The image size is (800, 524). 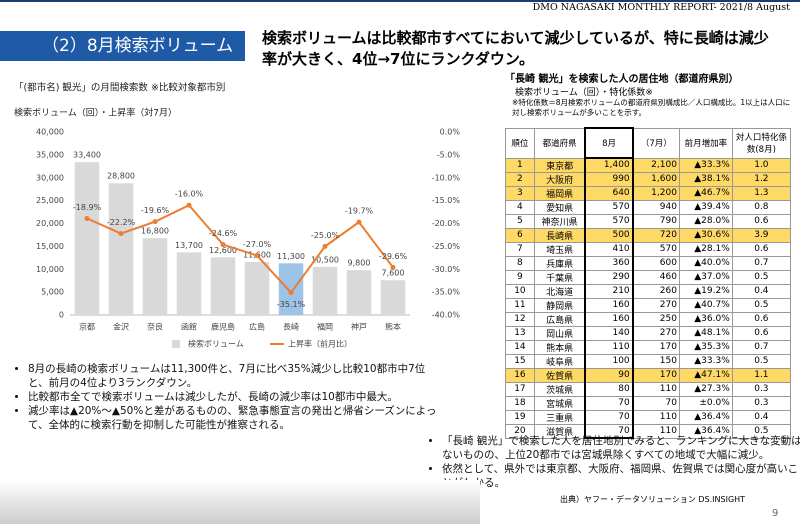 I want to click on x-tick-label: 福岡, so click(x=325, y=327).